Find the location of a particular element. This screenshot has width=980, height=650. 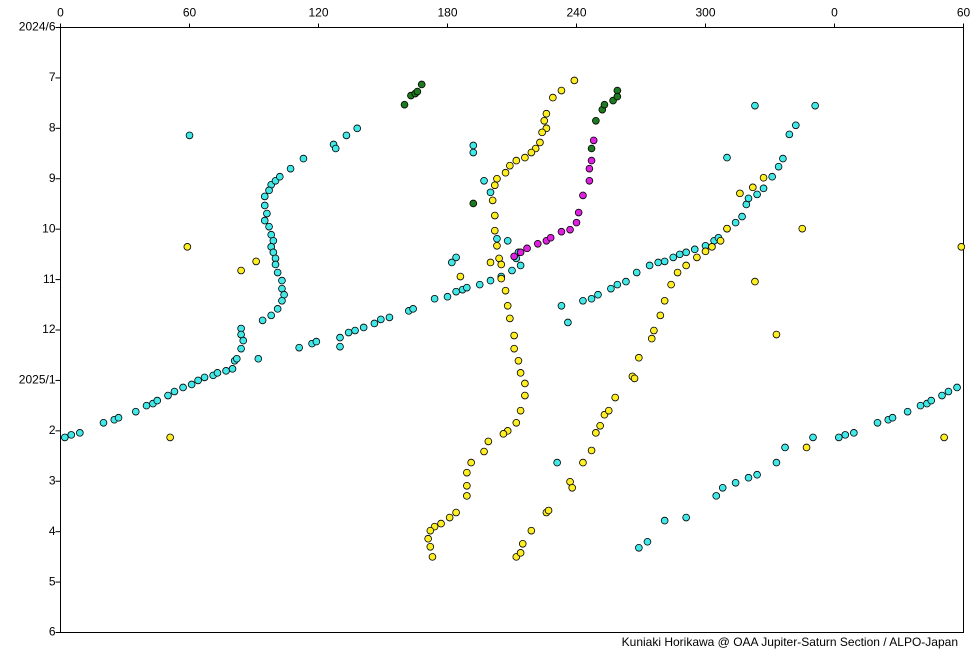

x-tick-label: 240 is located at coordinates (576, 13).